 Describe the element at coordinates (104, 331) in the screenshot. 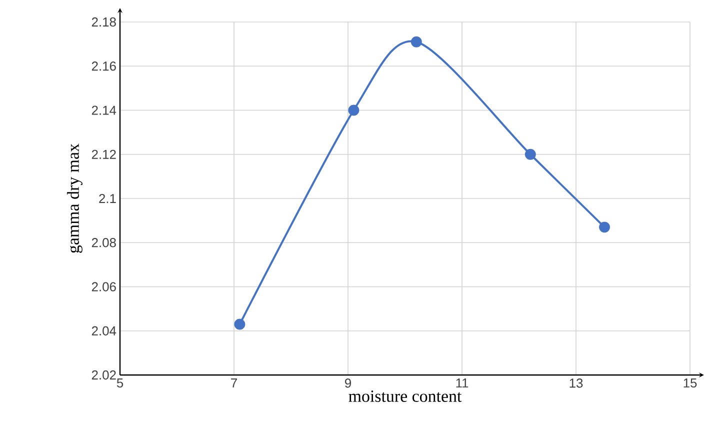

I see `y-tick-label: 2.04` at that location.